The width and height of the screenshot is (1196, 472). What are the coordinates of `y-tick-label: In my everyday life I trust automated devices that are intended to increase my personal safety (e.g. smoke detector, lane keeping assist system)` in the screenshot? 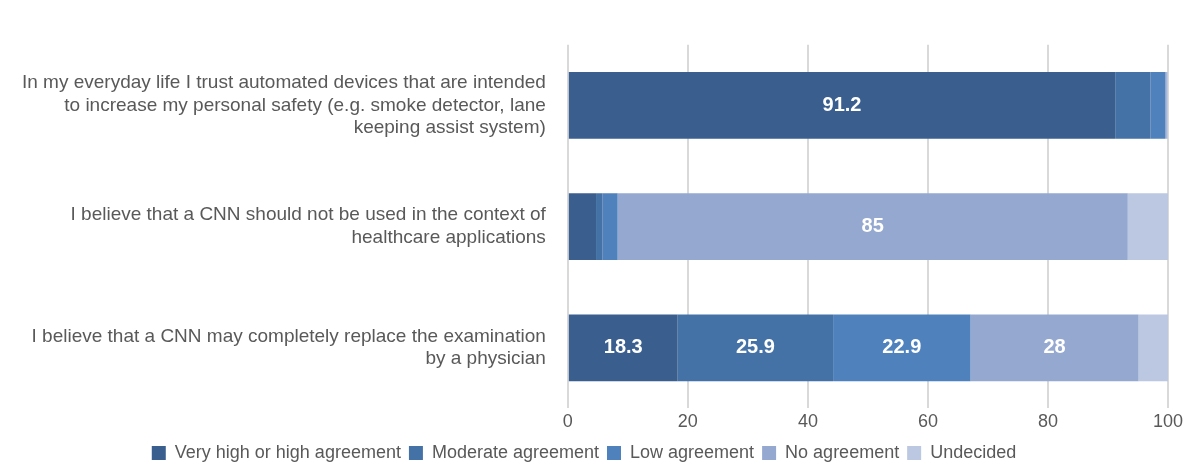 It's located at (283, 104).